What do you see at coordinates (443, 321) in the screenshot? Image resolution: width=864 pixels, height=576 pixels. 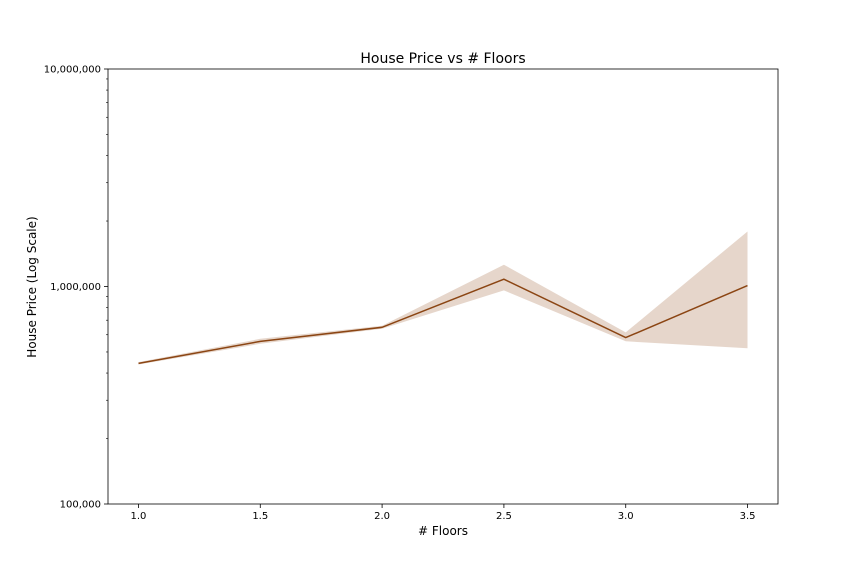 I see `series-line` at bounding box center [443, 321].